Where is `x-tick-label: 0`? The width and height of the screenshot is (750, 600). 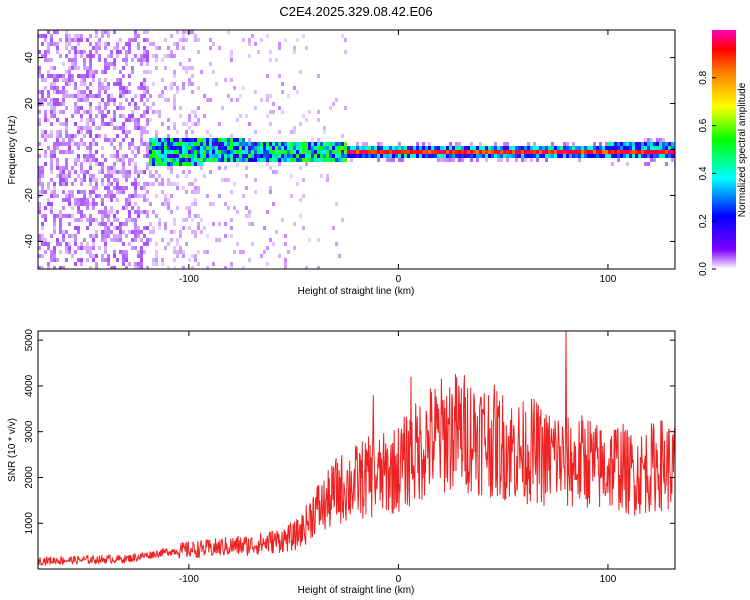 x-tick-label: 0 is located at coordinates (399, 279).